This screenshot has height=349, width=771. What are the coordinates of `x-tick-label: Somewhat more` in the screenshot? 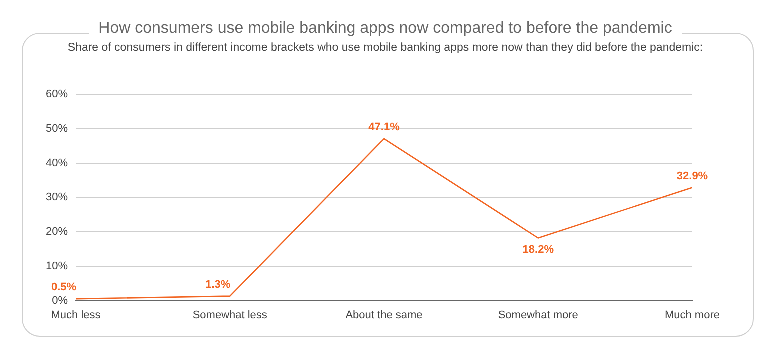 It's located at (538, 315).